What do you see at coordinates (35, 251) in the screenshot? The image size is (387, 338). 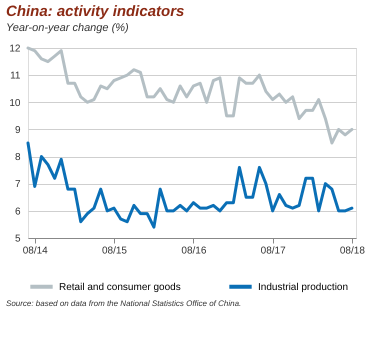 I see `x-tick-label: 08/14` at bounding box center [35, 251].